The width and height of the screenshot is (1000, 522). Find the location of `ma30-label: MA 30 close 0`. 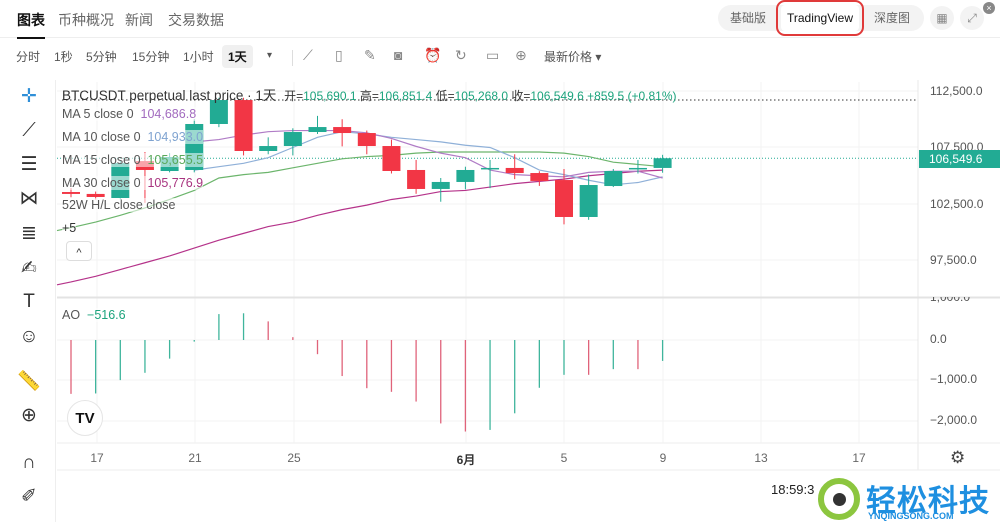

ma30-label: MA 30 close 0 is located at coordinates (101, 183).